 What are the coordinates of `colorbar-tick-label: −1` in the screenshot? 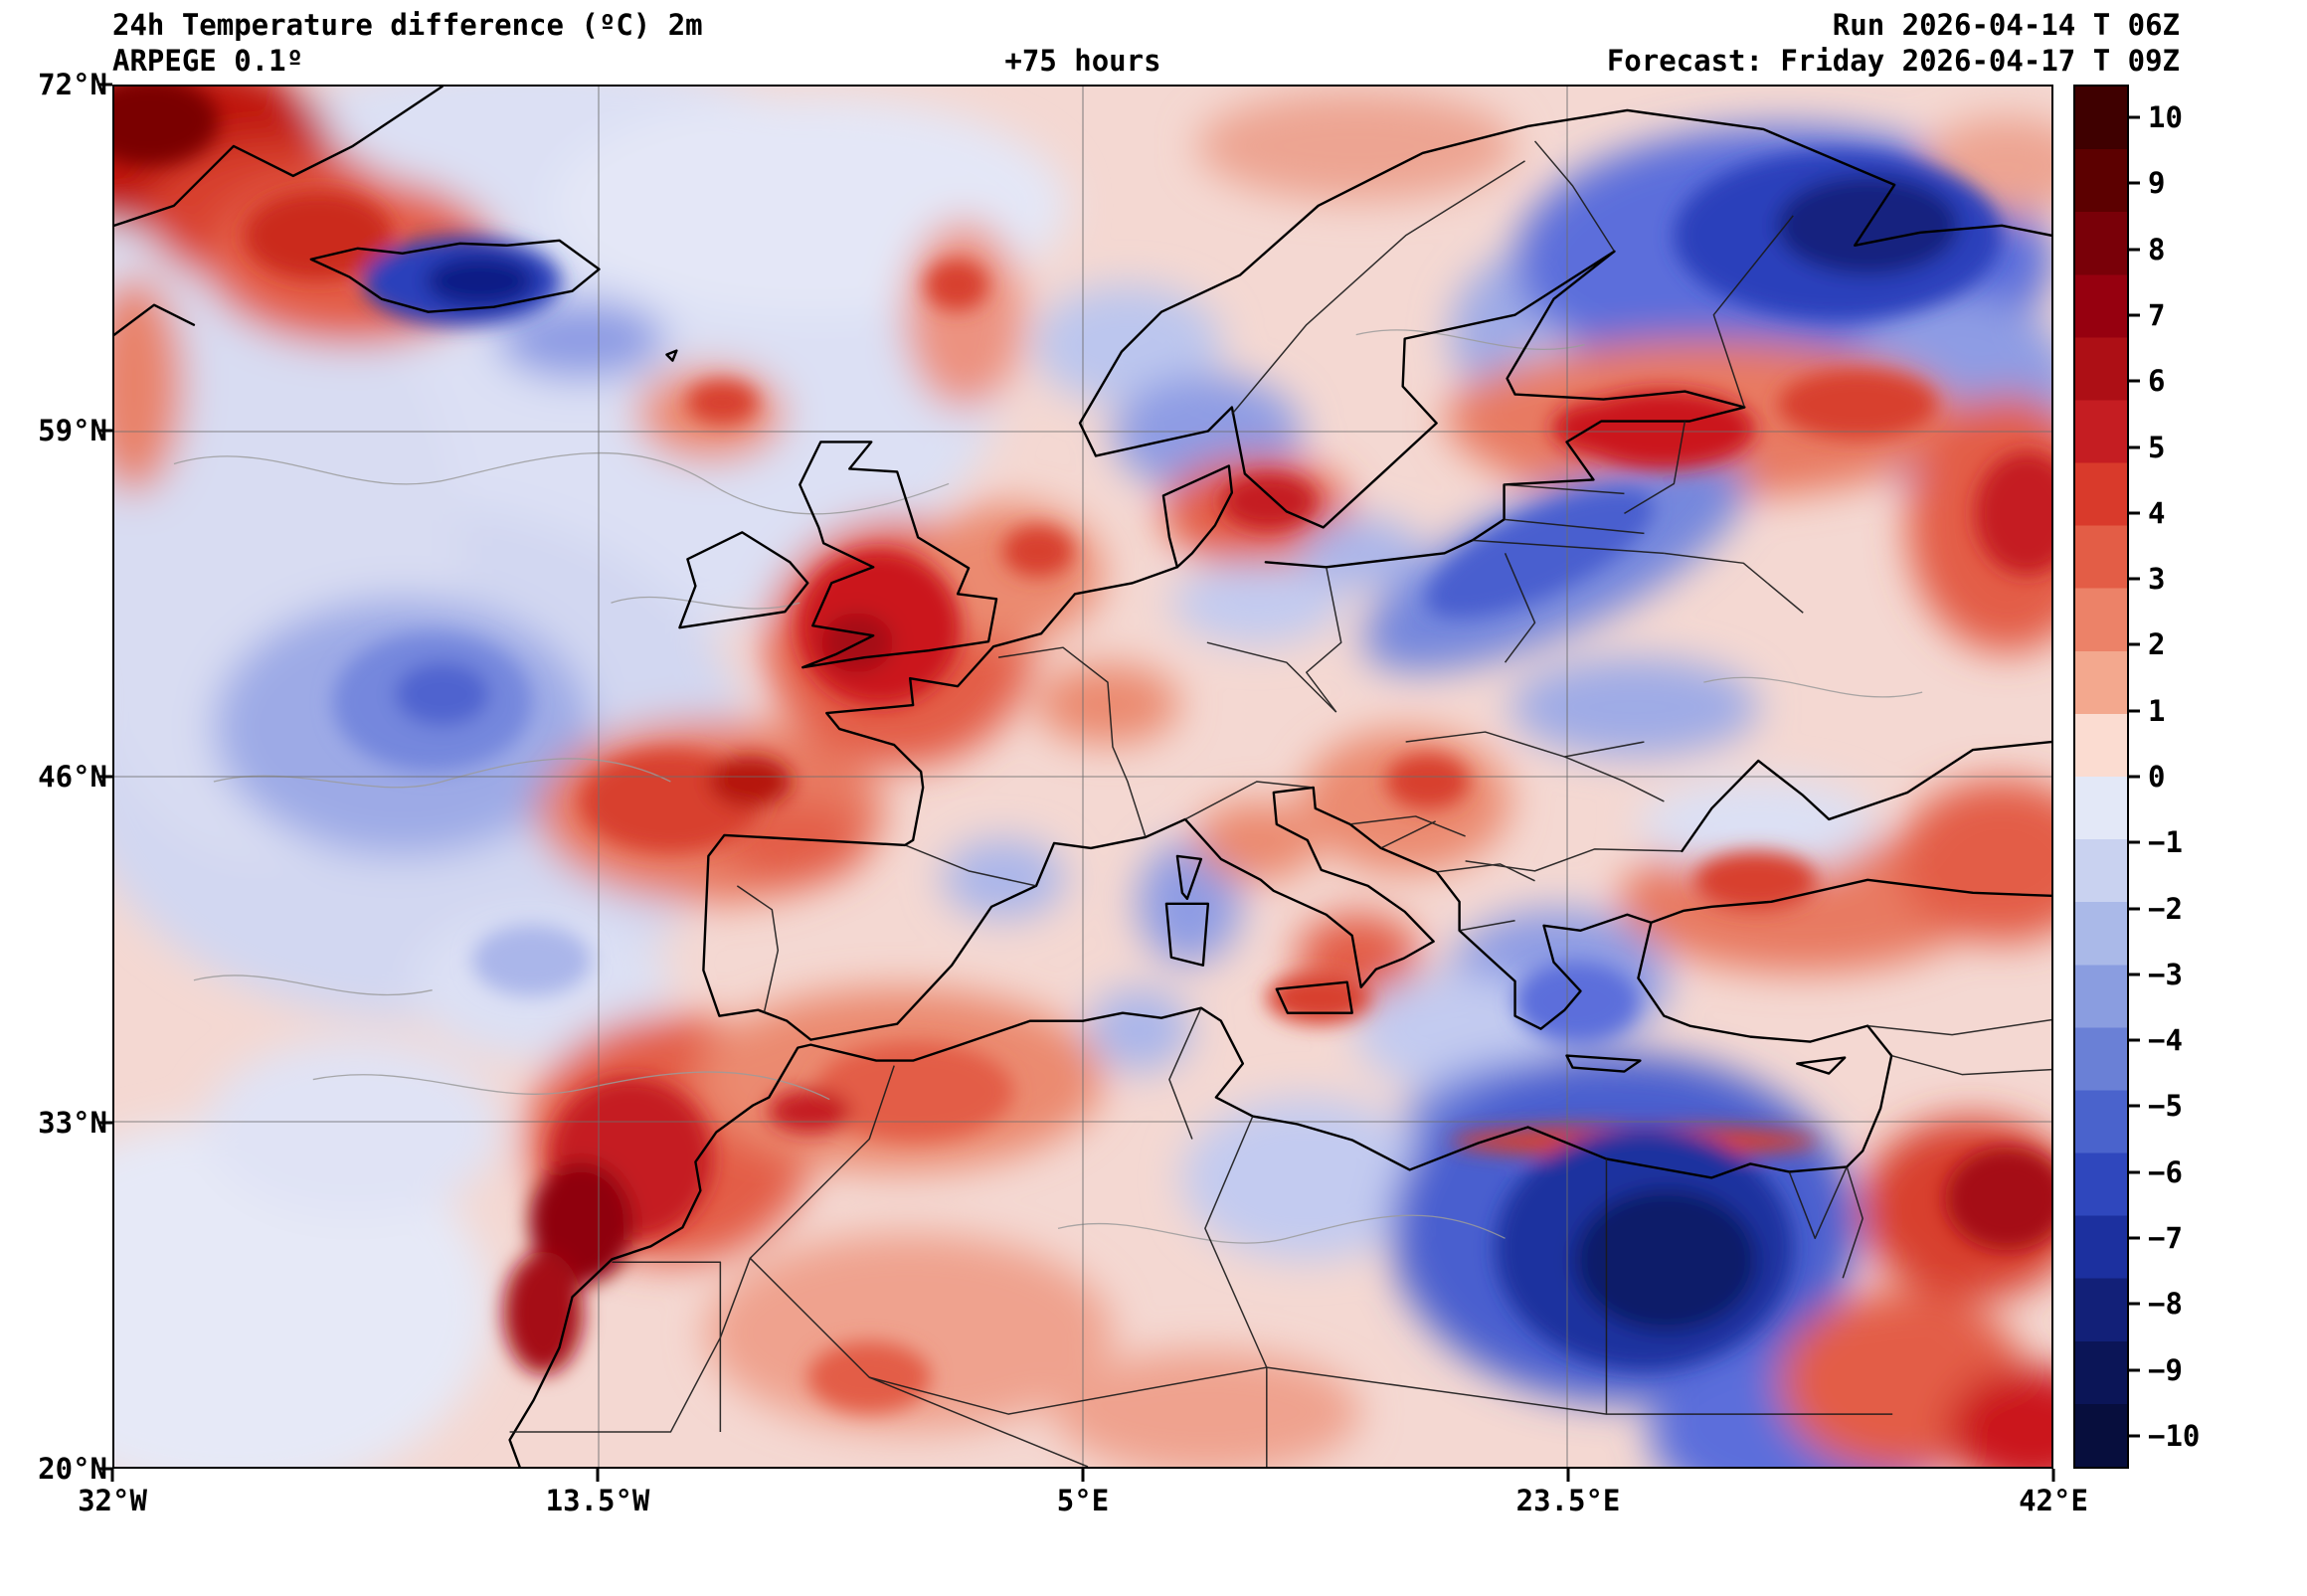 It's located at (2165, 843).